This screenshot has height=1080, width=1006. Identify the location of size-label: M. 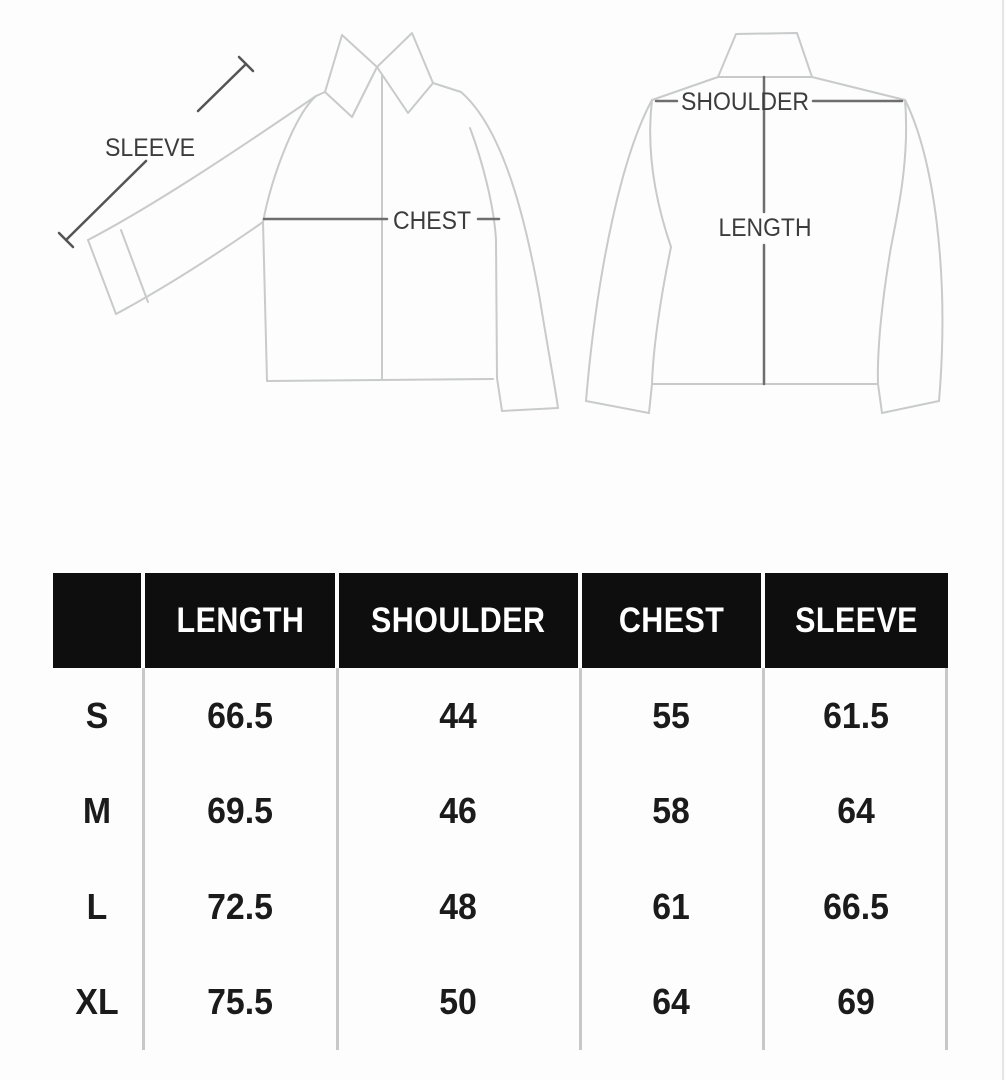
(97, 811).